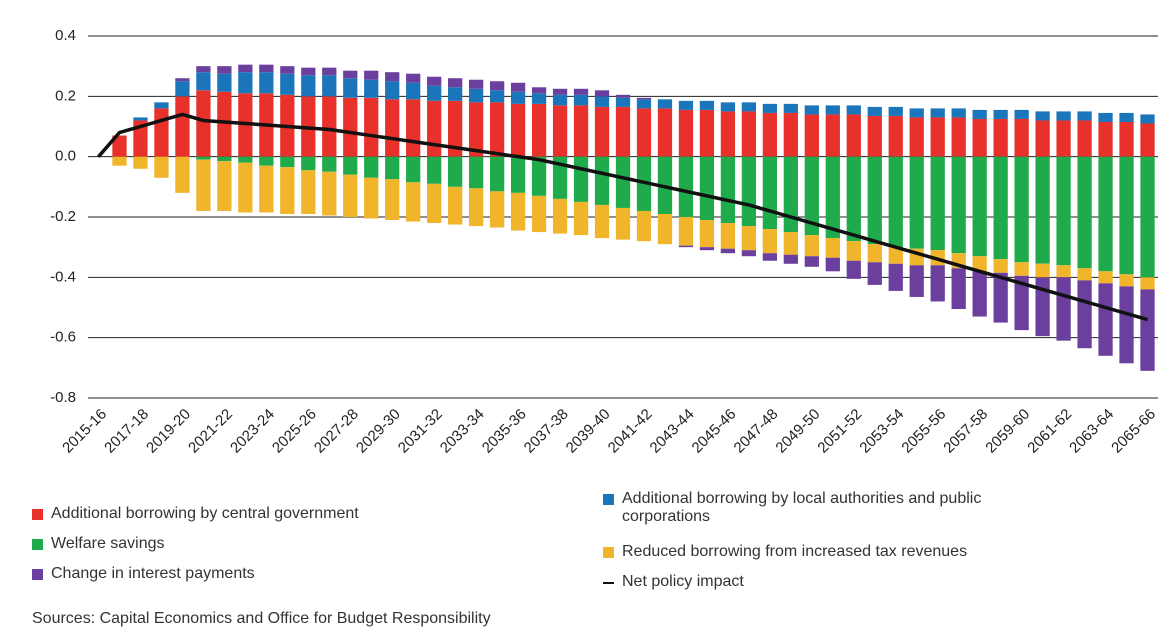 The image size is (1167, 630). Describe the element at coordinates (63, 216) in the screenshot. I see `y-tick-label: -0.2` at that location.